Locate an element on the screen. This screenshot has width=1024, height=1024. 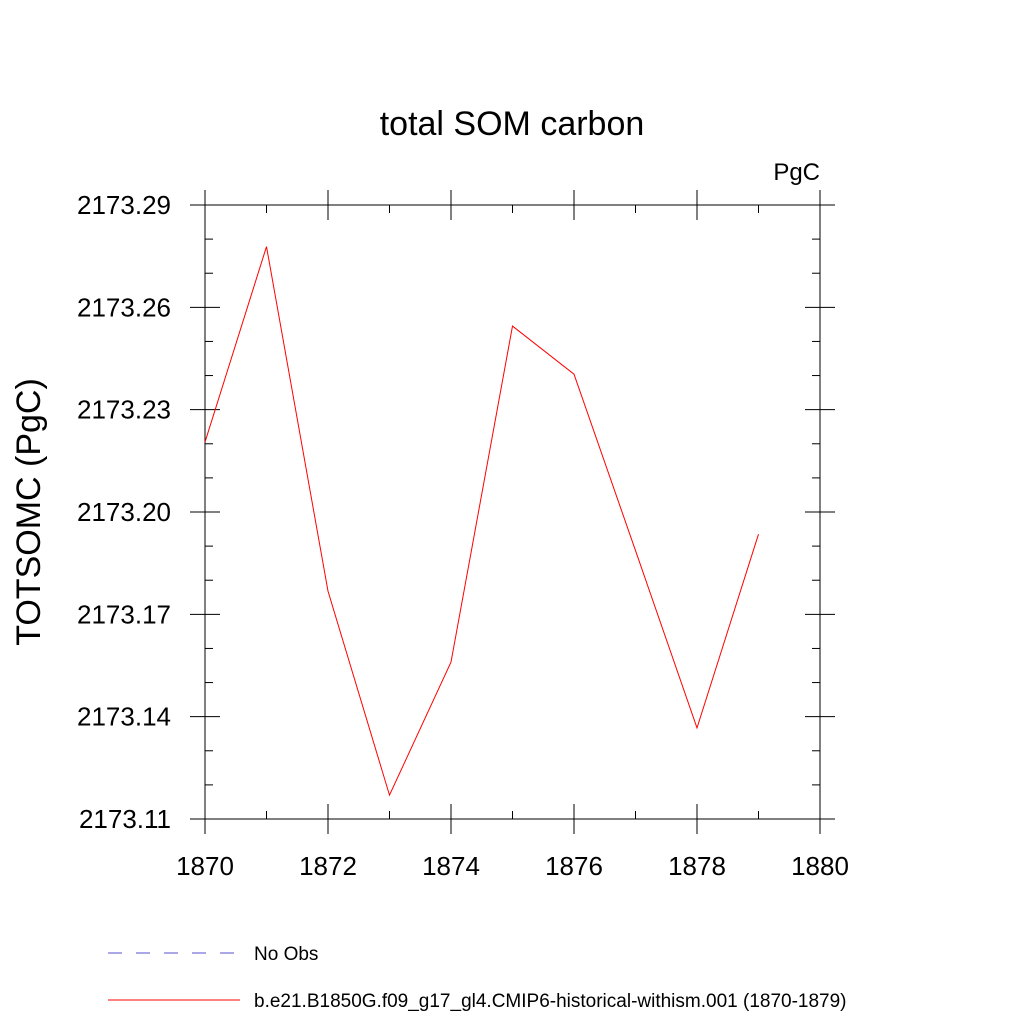
x-tick-label: 1874 is located at coordinates (451, 866).